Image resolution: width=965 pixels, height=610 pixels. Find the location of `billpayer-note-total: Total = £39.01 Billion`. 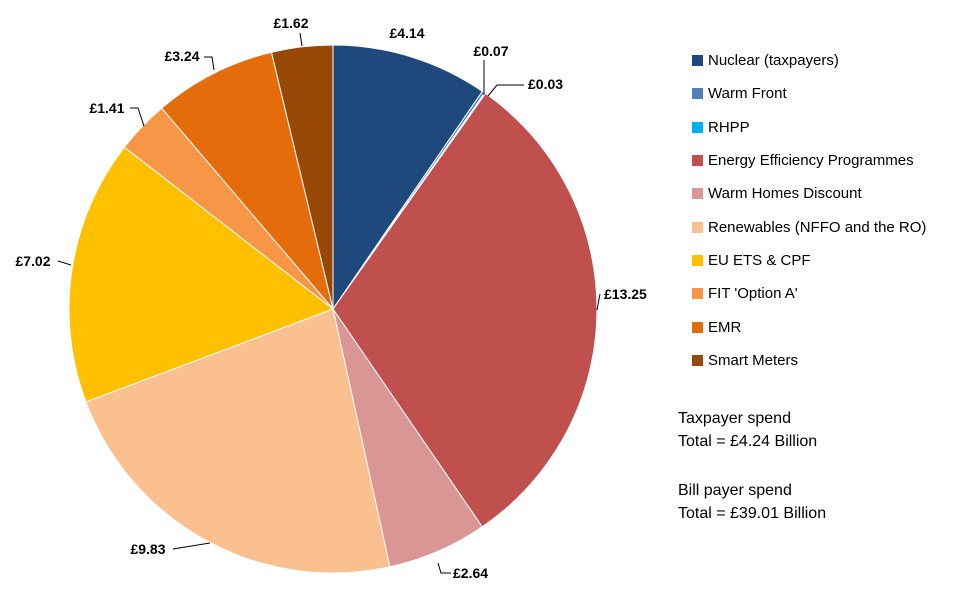

billpayer-note-total: Total = £39.01 Billion is located at coordinates (752, 513).